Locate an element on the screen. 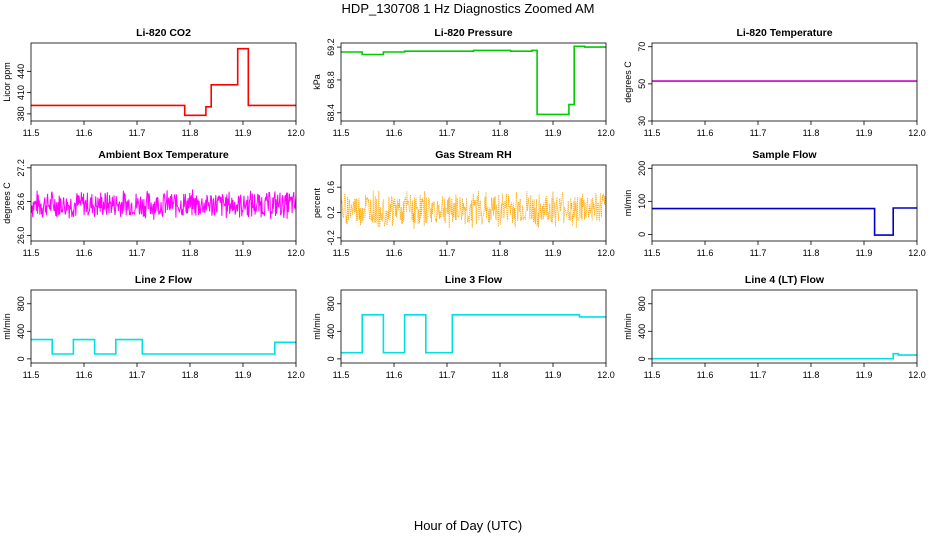  y-tick-label: 0.6 is located at coordinates (331, 187).